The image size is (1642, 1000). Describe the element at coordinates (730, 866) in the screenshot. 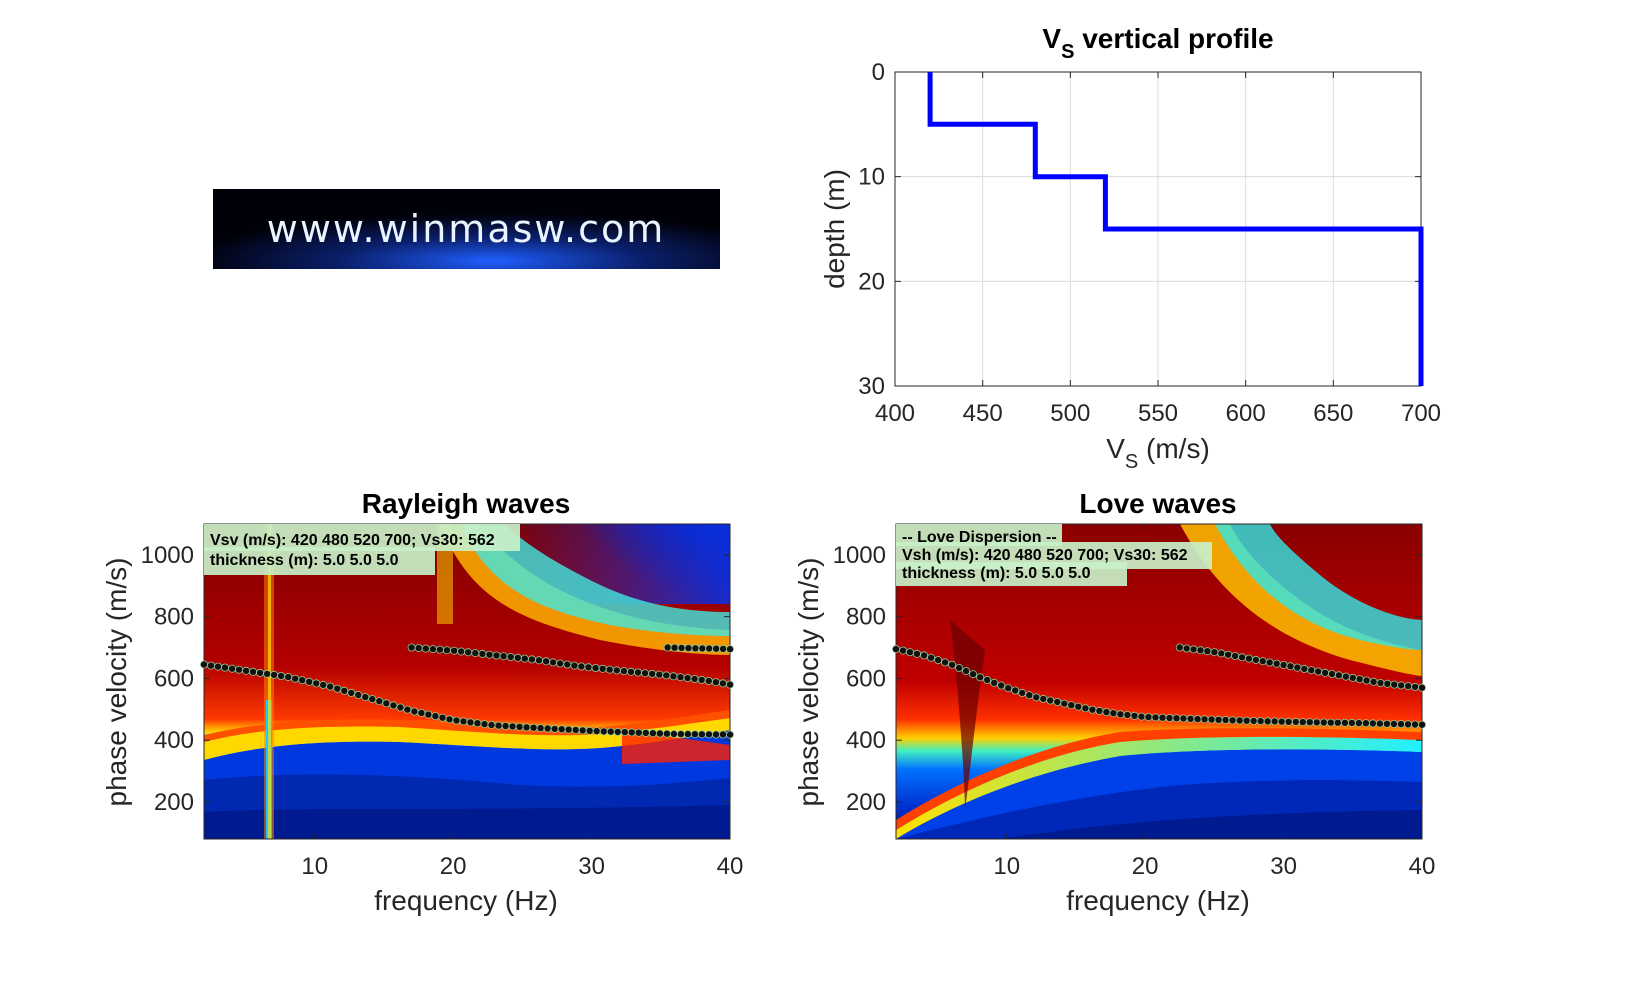

I see `x-tick-label: 40` at that location.